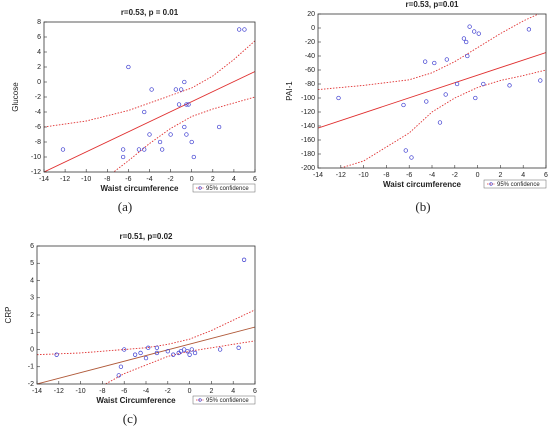 Image resolution: width=550 pixels, height=432 pixels. Describe the element at coordinates (308, 126) in the screenshot. I see `y-tick-label: -140` at that location.